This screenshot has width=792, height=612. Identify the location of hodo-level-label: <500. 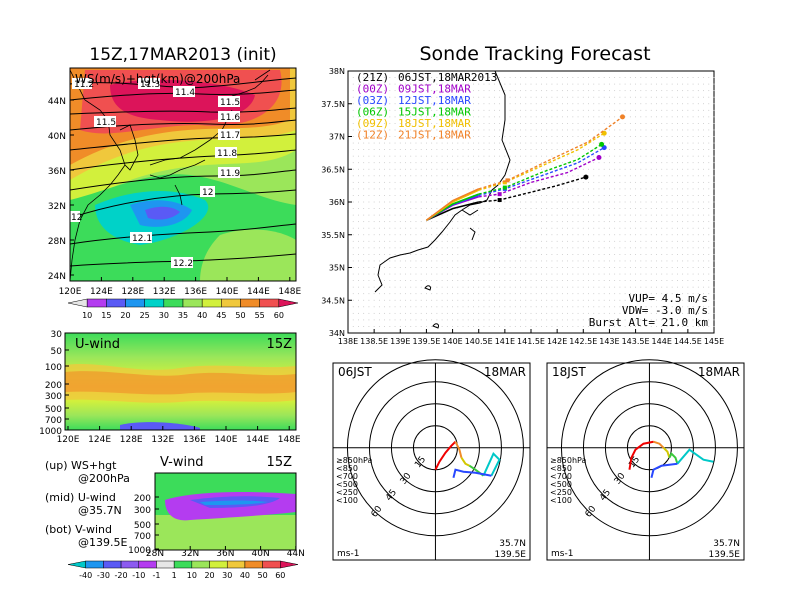
(561, 484).